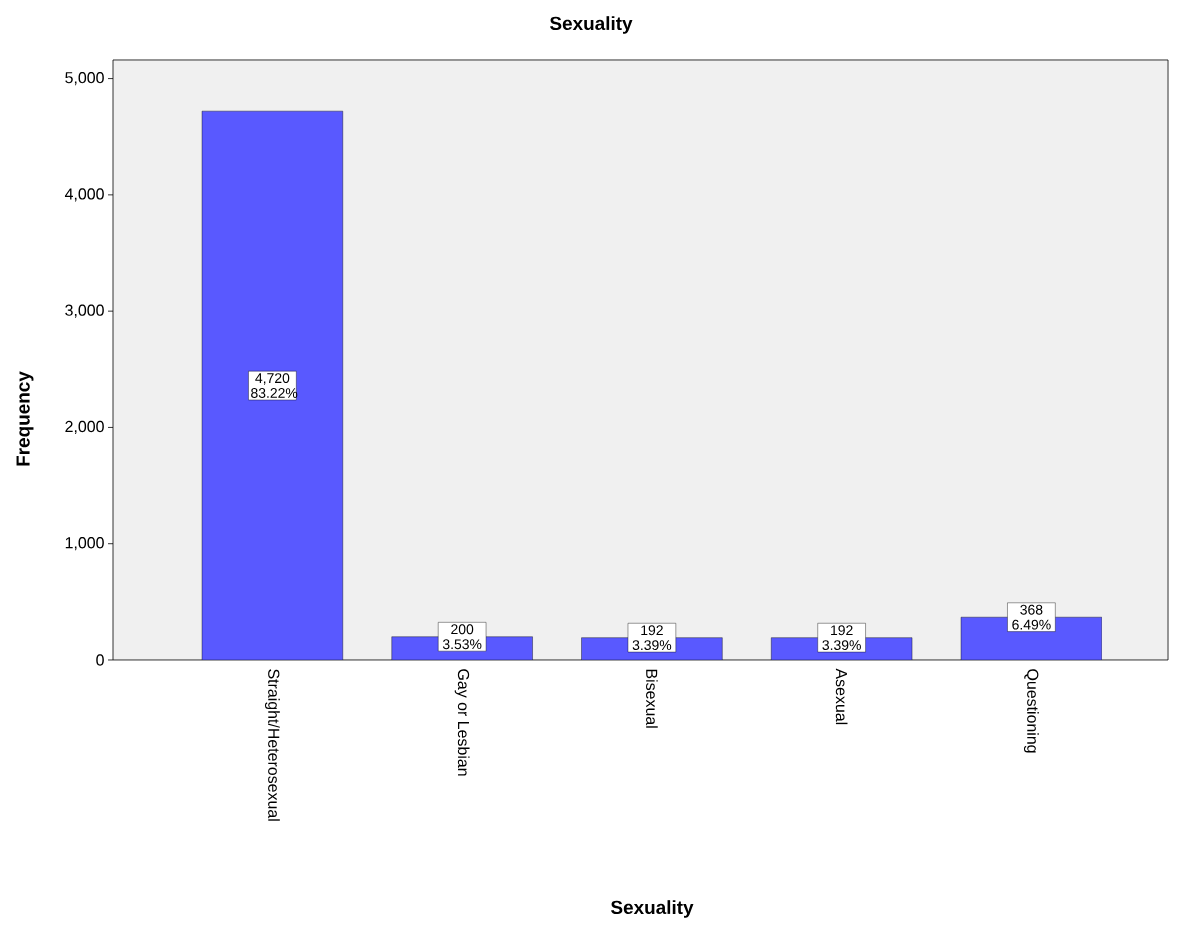  Describe the element at coordinates (1031, 711) in the screenshot. I see `x-tick-label: Questioning` at that location.